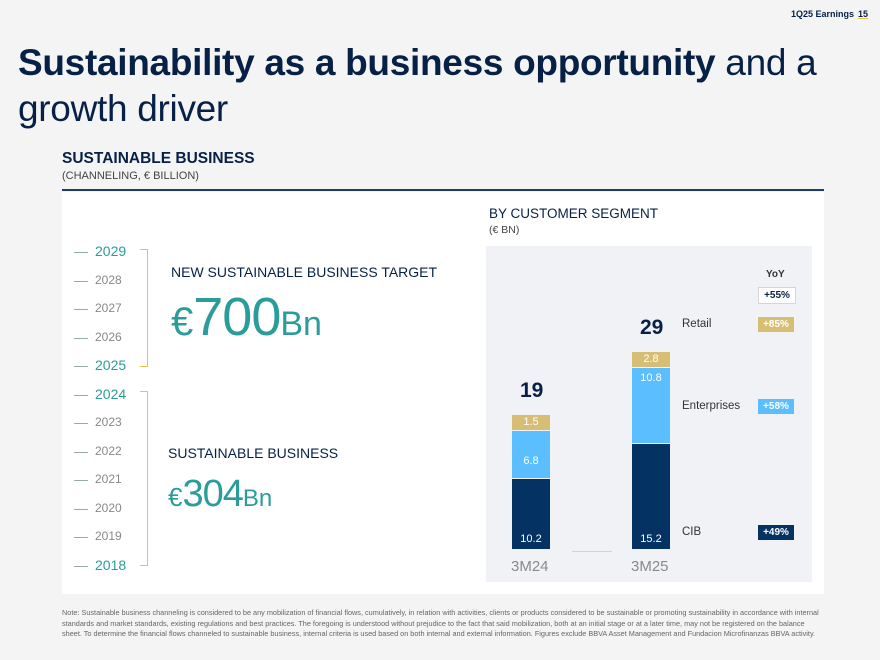 This screenshot has width=880, height=660. I want to click on yoy-badge-retail: +85%, so click(776, 324).